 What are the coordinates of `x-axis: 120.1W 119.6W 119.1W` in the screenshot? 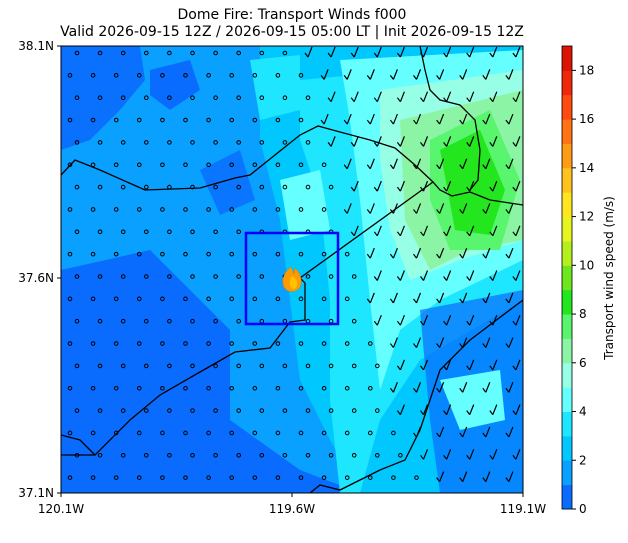 It's located at (292, 504).